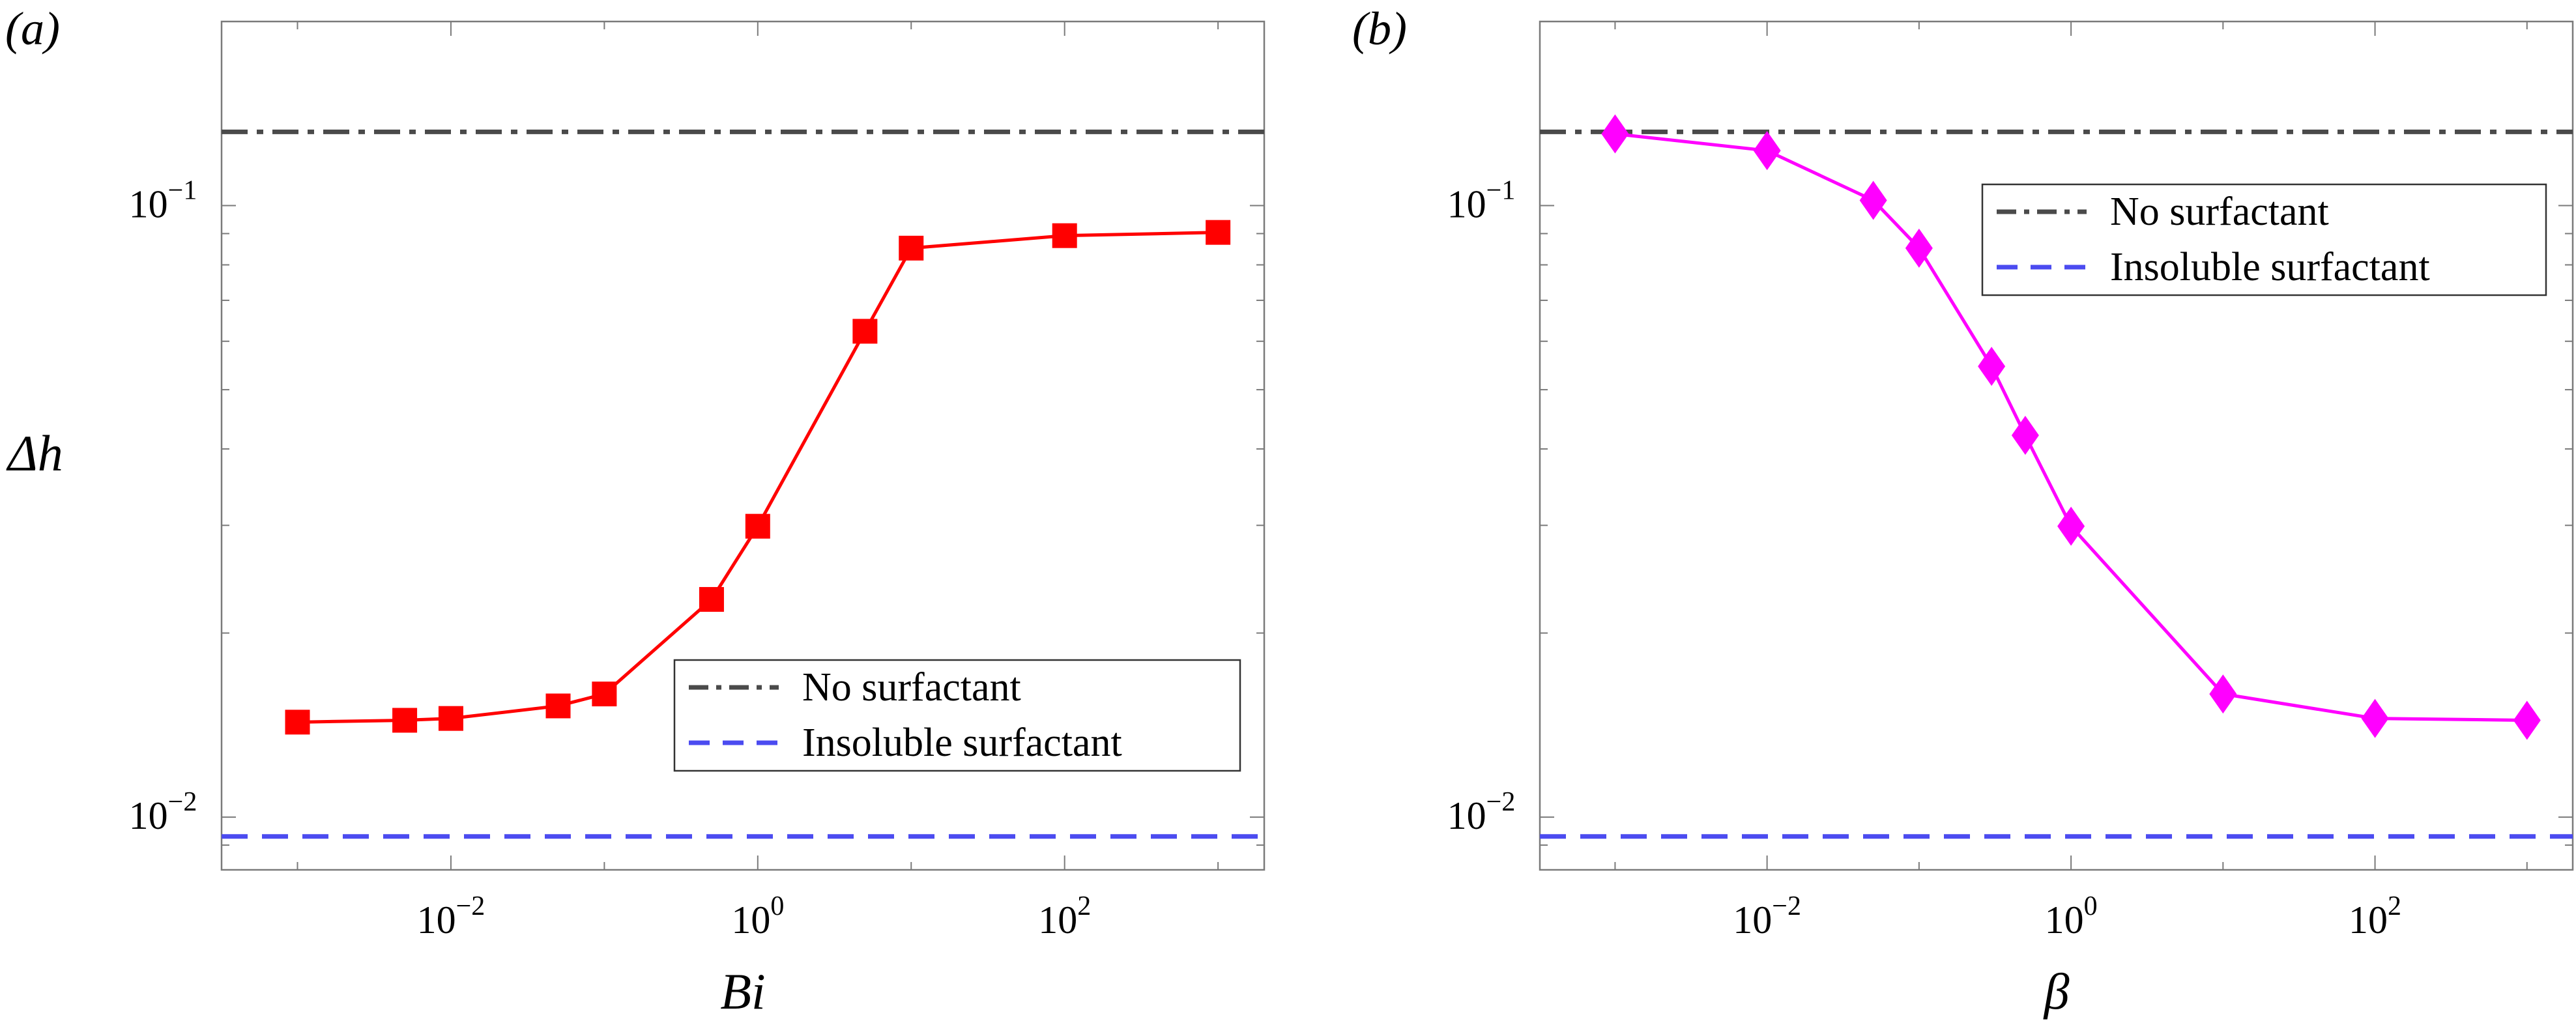 The height and width of the screenshot is (1021, 2576). What do you see at coordinates (742, 991) in the screenshot?
I see `x-axis-label: Bi` at bounding box center [742, 991].